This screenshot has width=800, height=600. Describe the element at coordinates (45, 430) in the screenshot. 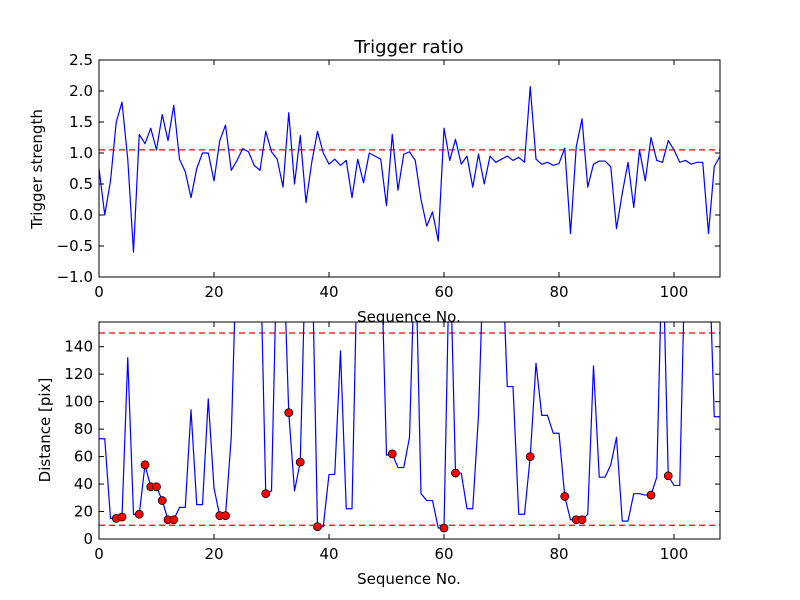

I see `y-axis-label: Distance [pix]` at that location.